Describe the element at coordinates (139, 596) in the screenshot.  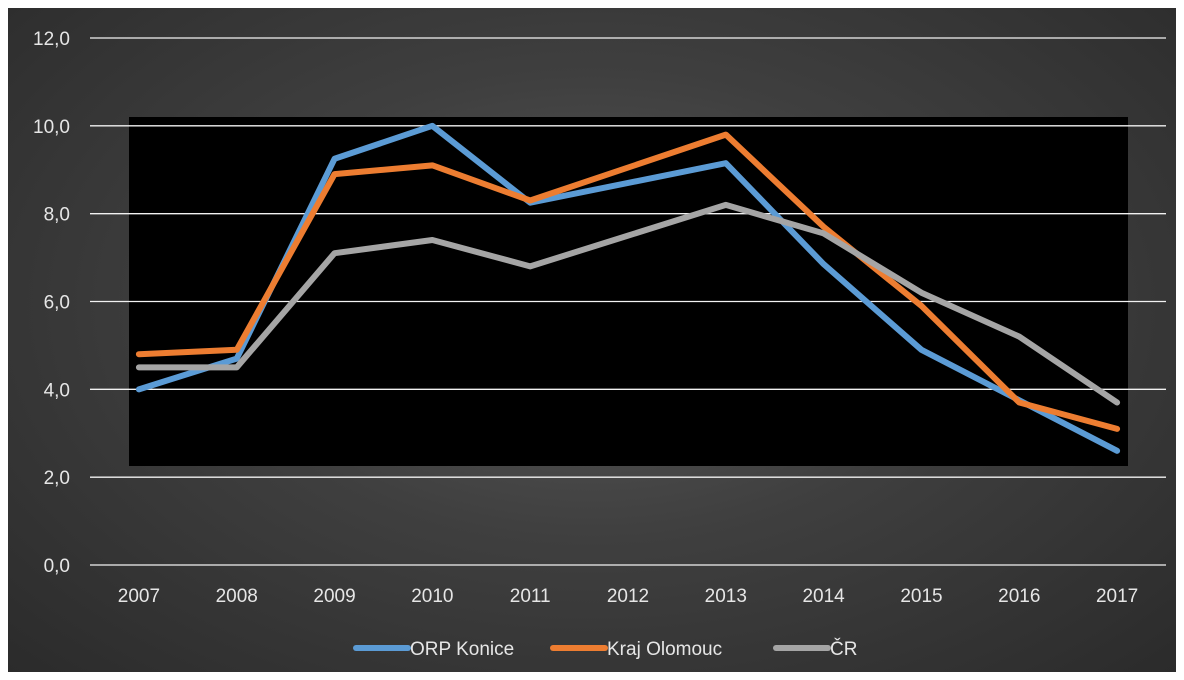
I see `x-tick-label: 2007` at that location.